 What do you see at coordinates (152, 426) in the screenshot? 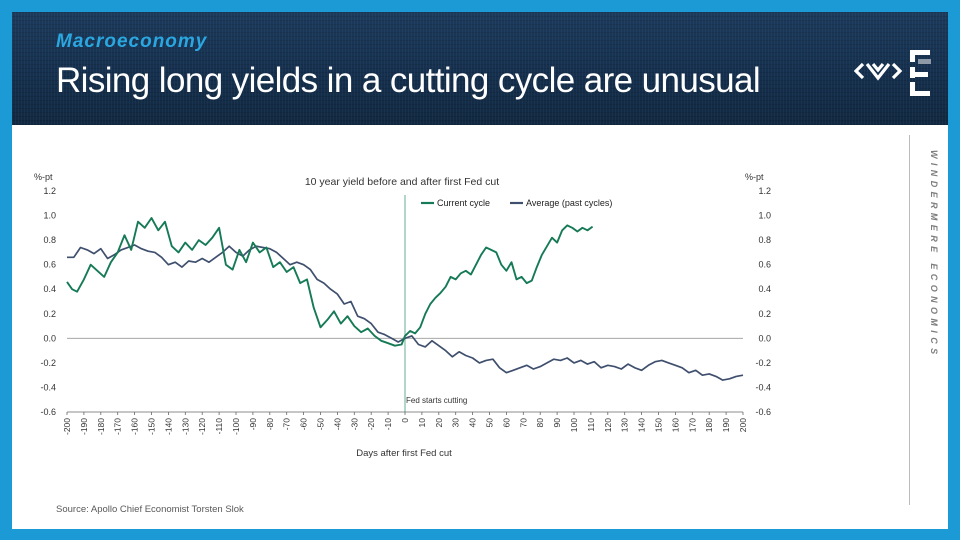
I see `x-tick-label: -150` at bounding box center [152, 426].